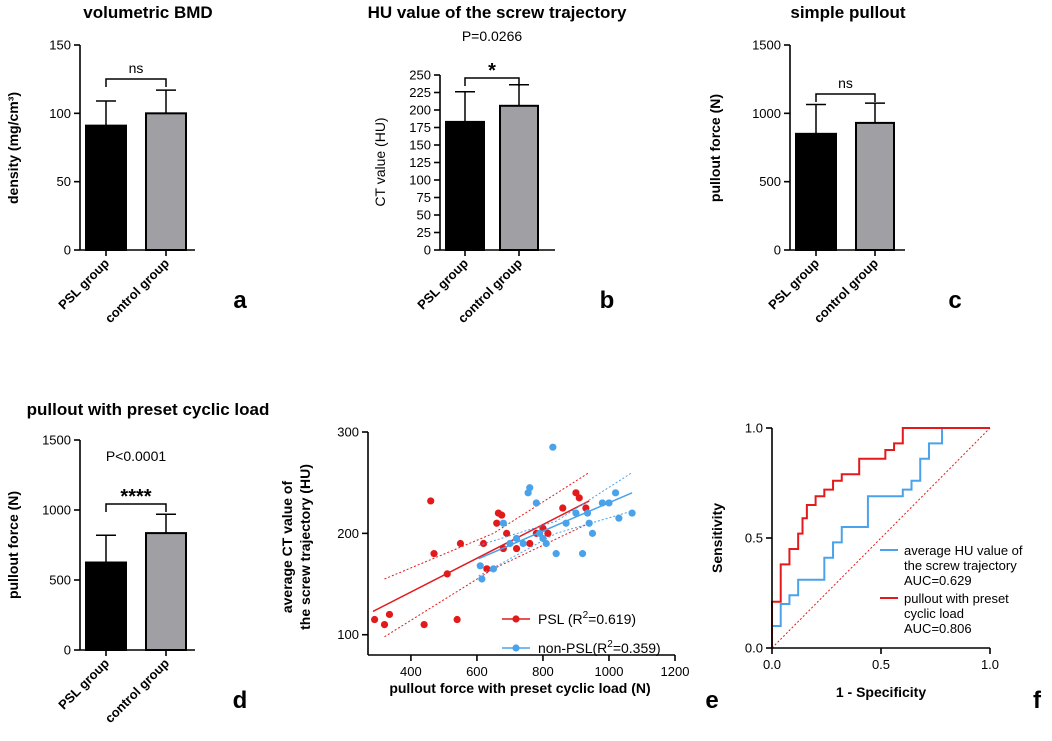 This screenshot has width=1052, height=741. Describe the element at coordinates (675, 671) in the screenshot. I see `x-tick-label: 1200` at that location.